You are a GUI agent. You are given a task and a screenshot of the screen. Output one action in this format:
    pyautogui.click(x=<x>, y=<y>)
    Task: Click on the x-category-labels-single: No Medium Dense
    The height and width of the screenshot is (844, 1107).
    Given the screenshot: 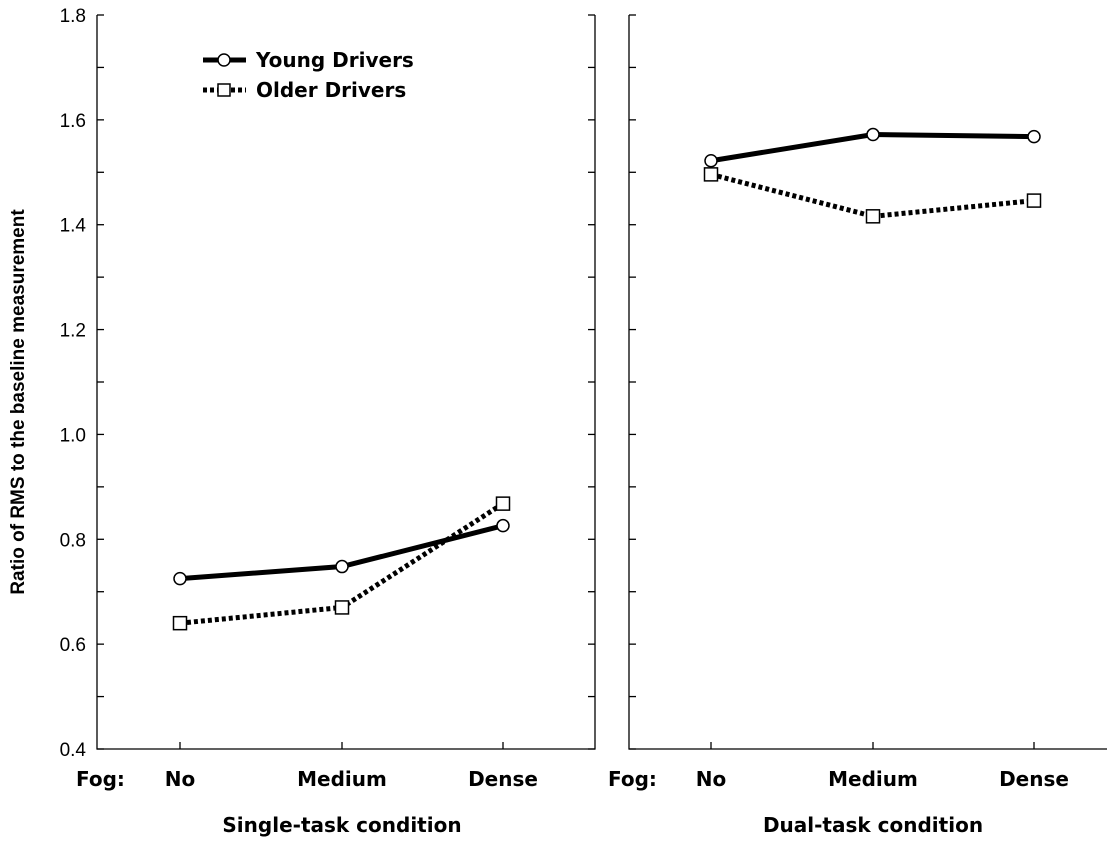 What is the action you would take?
    pyautogui.click(x=351, y=779)
    